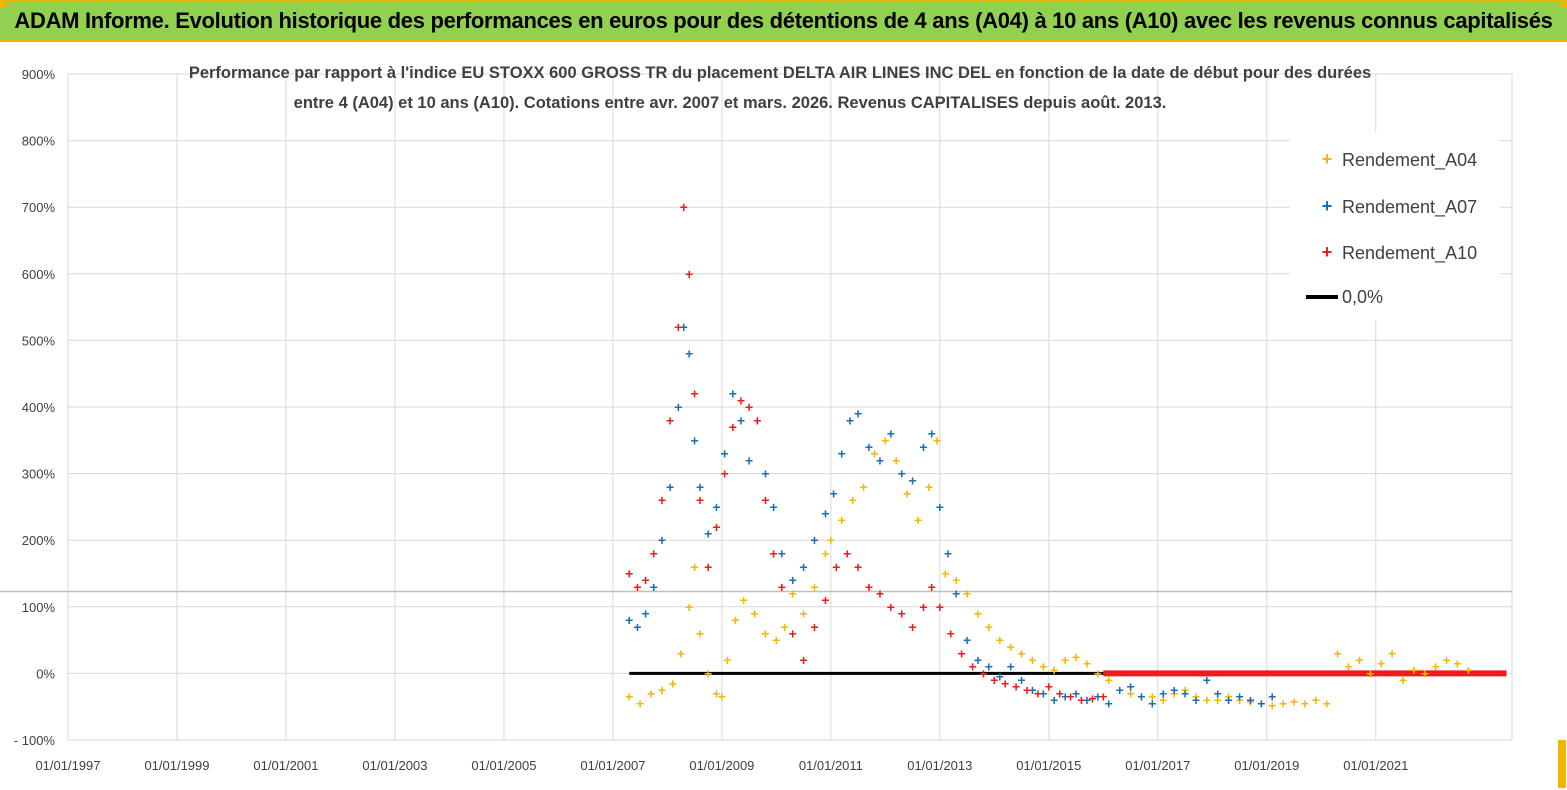 Image resolution: width=1567 pixels, height=790 pixels. What do you see at coordinates (1327, 206) in the screenshot?
I see `legend-marker-a07: +` at bounding box center [1327, 206].